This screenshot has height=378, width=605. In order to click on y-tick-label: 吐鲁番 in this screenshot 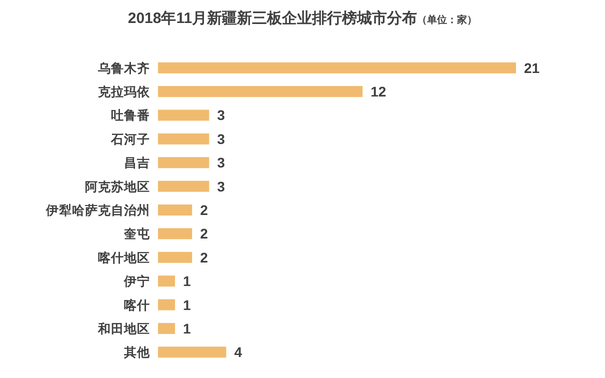, I will do `click(130, 115)`.